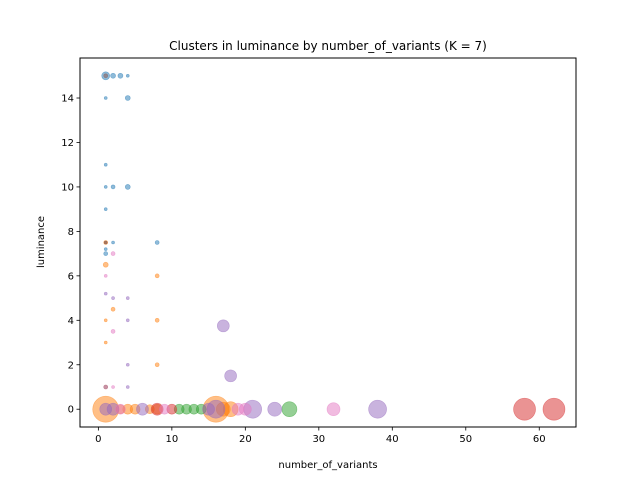 This screenshot has width=640, height=480. I want to click on y-tick-label: 14, so click(67, 99).